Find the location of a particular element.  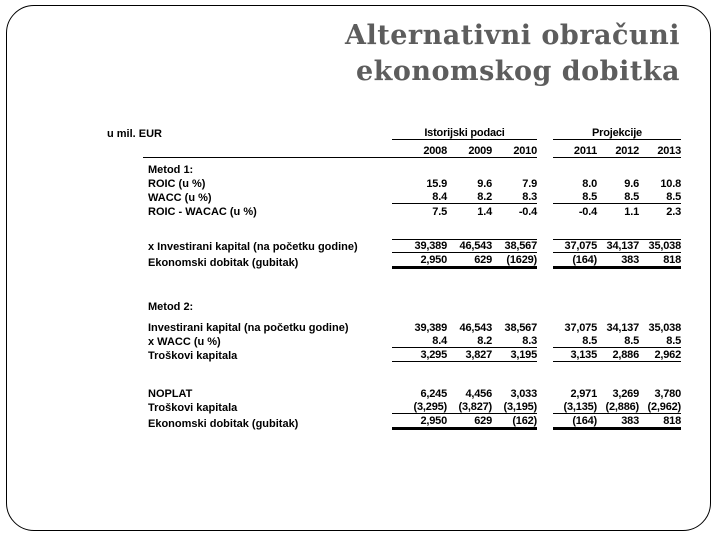

row-label: Metod 1: is located at coordinates (171, 170).